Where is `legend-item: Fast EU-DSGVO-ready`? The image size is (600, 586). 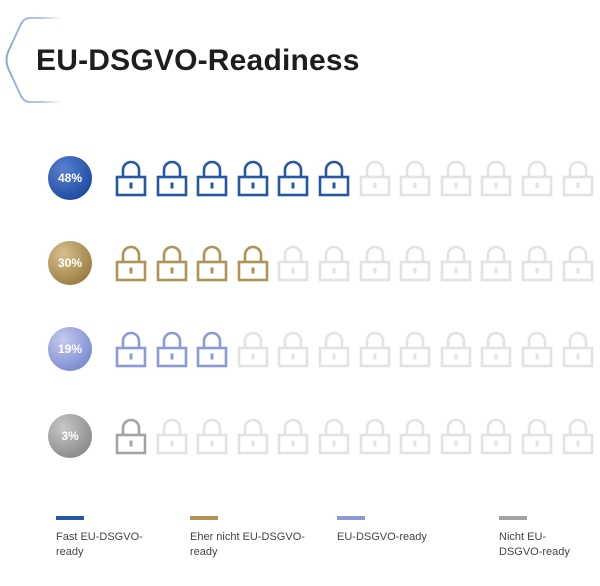
legend-item: Fast EU-DSGVO-ready is located at coordinates (116, 538).